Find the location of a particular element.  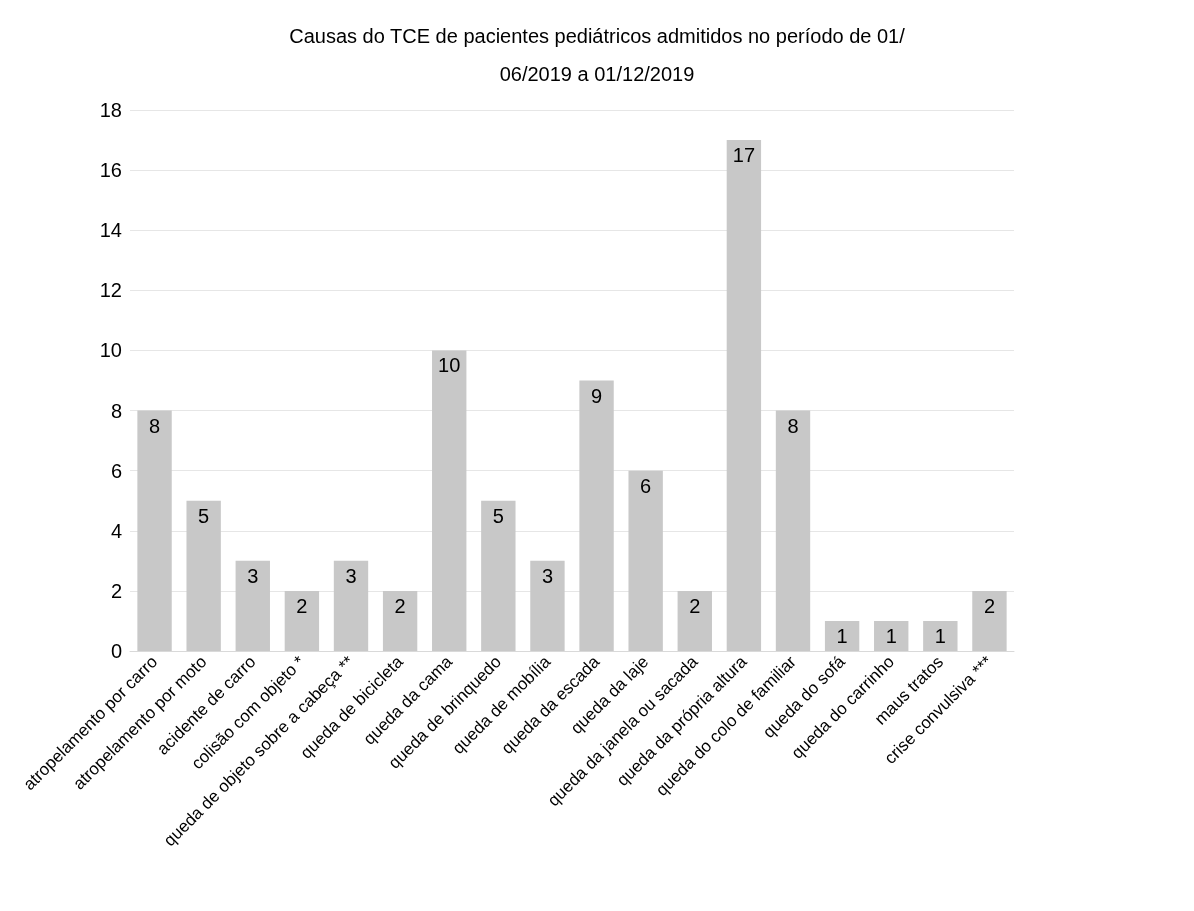

data-label: 10 is located at coordinates (449, 365).